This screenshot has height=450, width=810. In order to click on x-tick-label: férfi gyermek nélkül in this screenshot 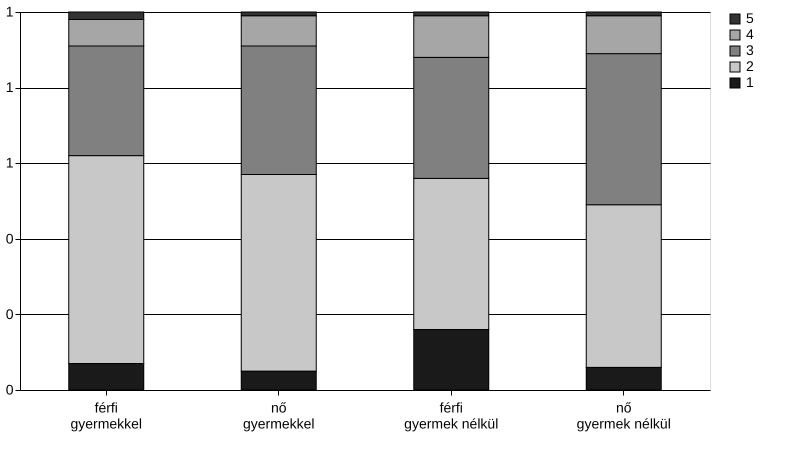, I will do `click(451, 416)`.